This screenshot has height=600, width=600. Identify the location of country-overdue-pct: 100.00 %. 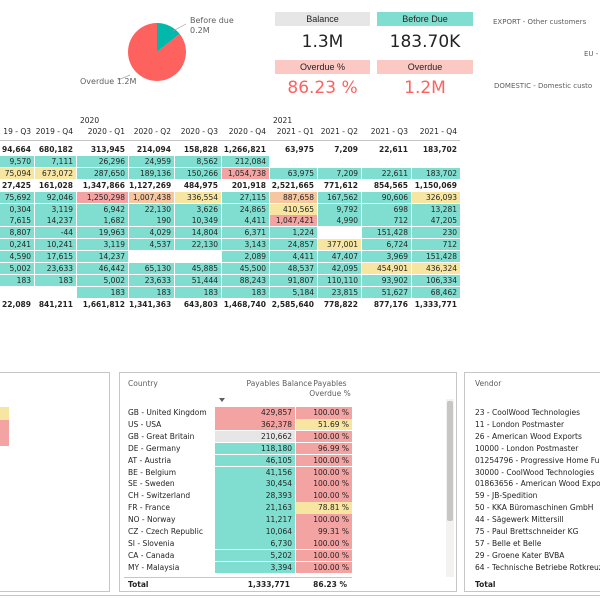
(324, 496).